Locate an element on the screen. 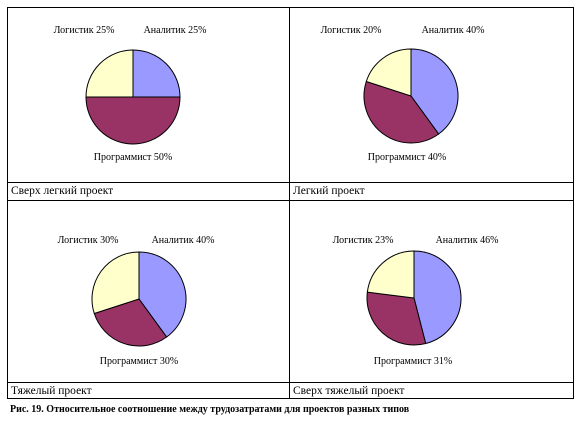 Image resolution: width=584 pixels, height=425 pixels. grid-divider-vertical is located at coordinates (289, 203).